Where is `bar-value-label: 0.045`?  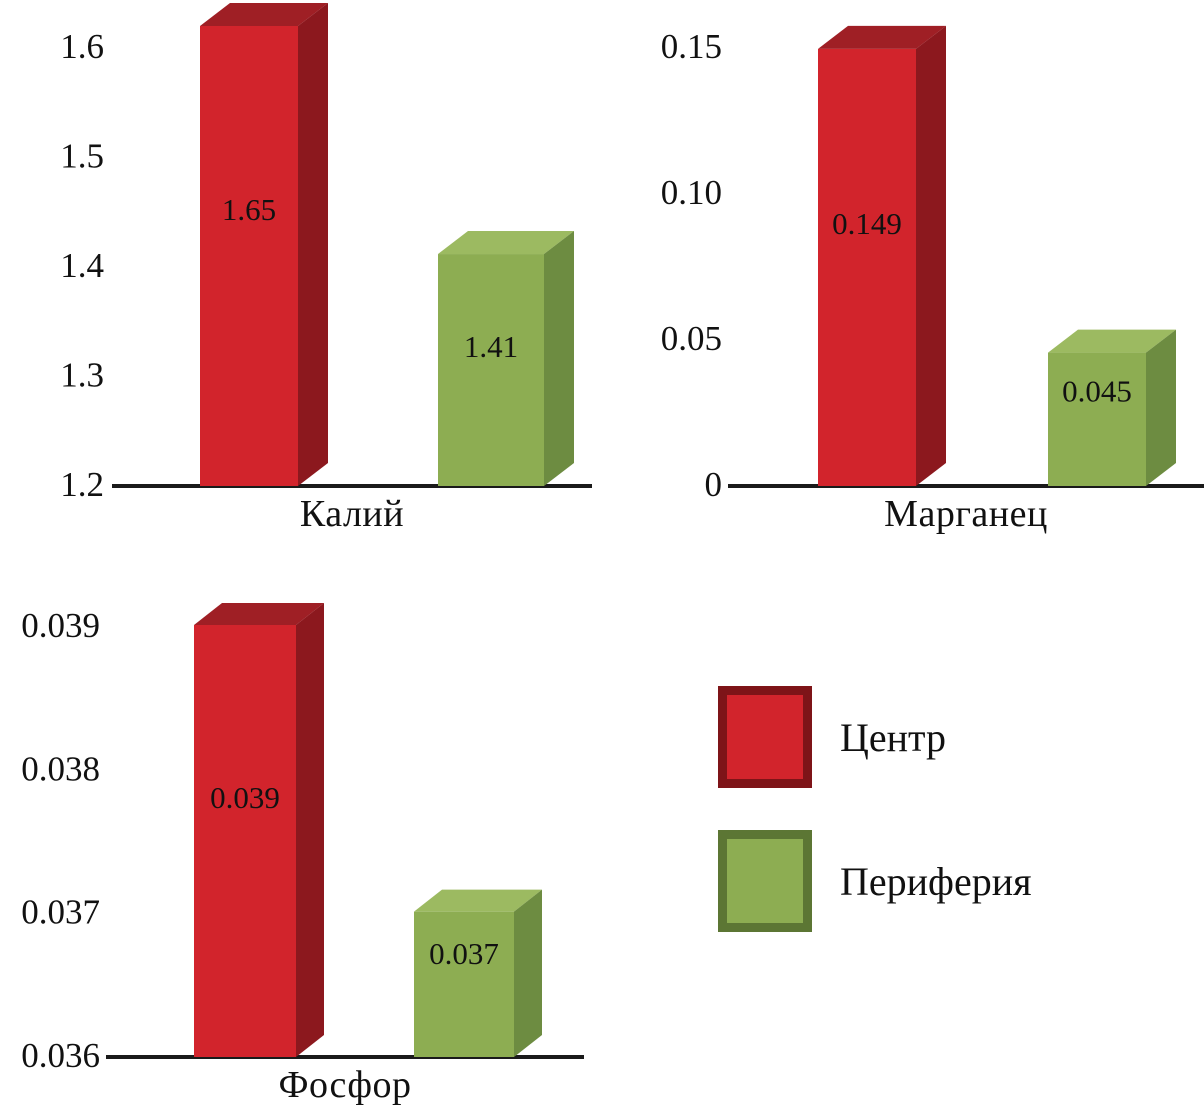 bar-value-label: 0.045 is located at coordinates (1097, 391).